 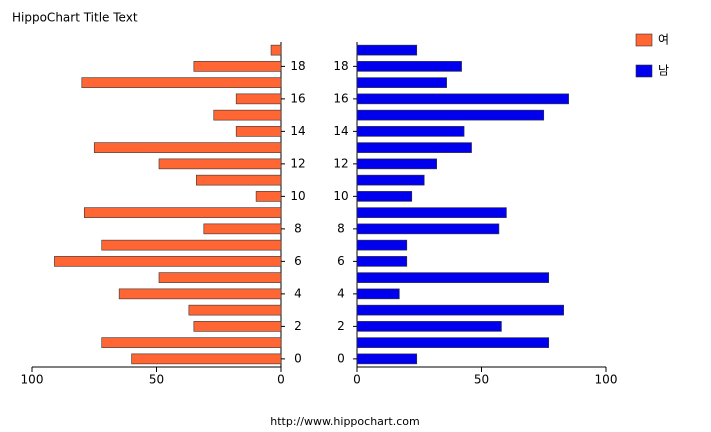 What do you see at coordinates (663, 71) in the screenshot?
I see `legend-label: 남` at bounding box center [663, 71].